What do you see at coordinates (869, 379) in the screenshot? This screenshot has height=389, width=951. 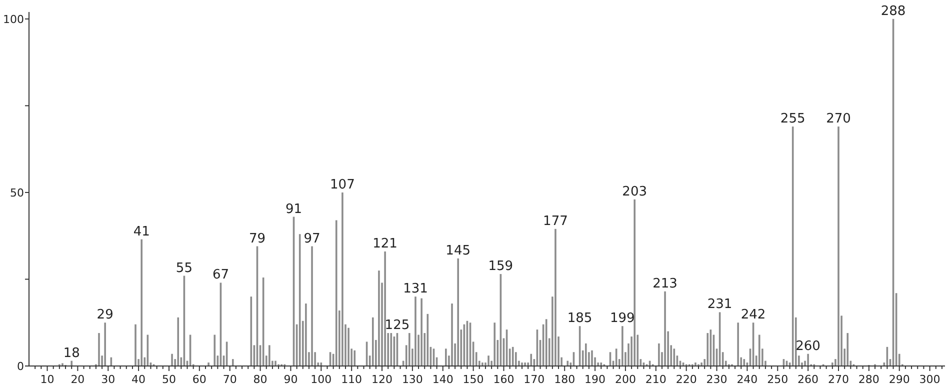 I see `x-tick-label: 280` at bounding box center [869, 379].